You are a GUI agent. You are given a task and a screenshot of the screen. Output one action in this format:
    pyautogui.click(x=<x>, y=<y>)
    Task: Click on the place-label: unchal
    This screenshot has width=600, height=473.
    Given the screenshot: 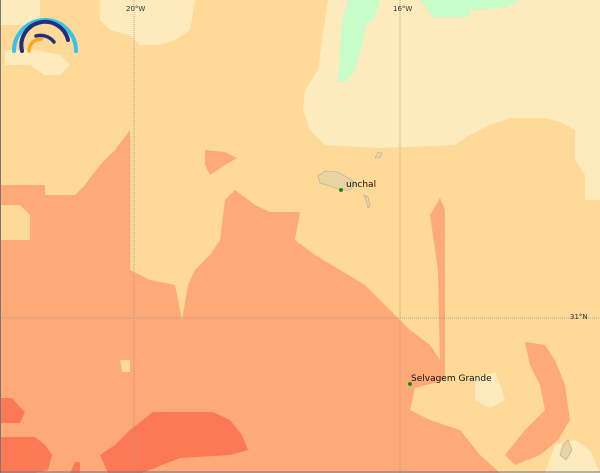 What is the action you would take?
    pyautogui.click(x=361, y=185)
    